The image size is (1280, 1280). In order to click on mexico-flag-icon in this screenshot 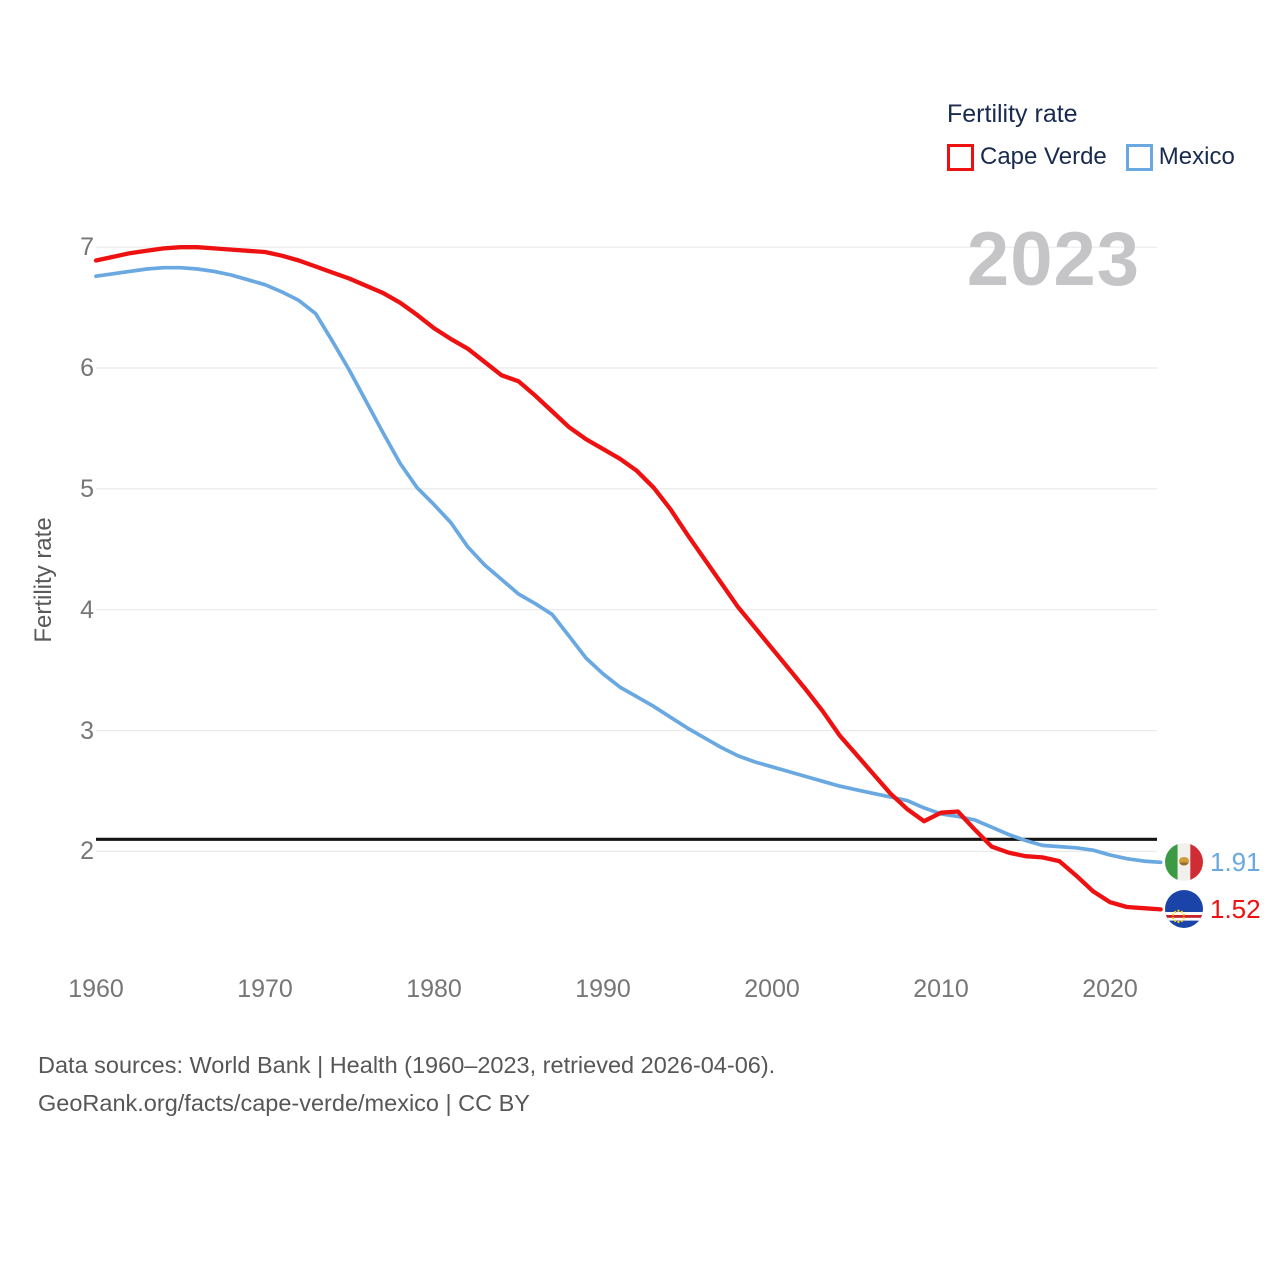, I will do `click(1184, 862)`.